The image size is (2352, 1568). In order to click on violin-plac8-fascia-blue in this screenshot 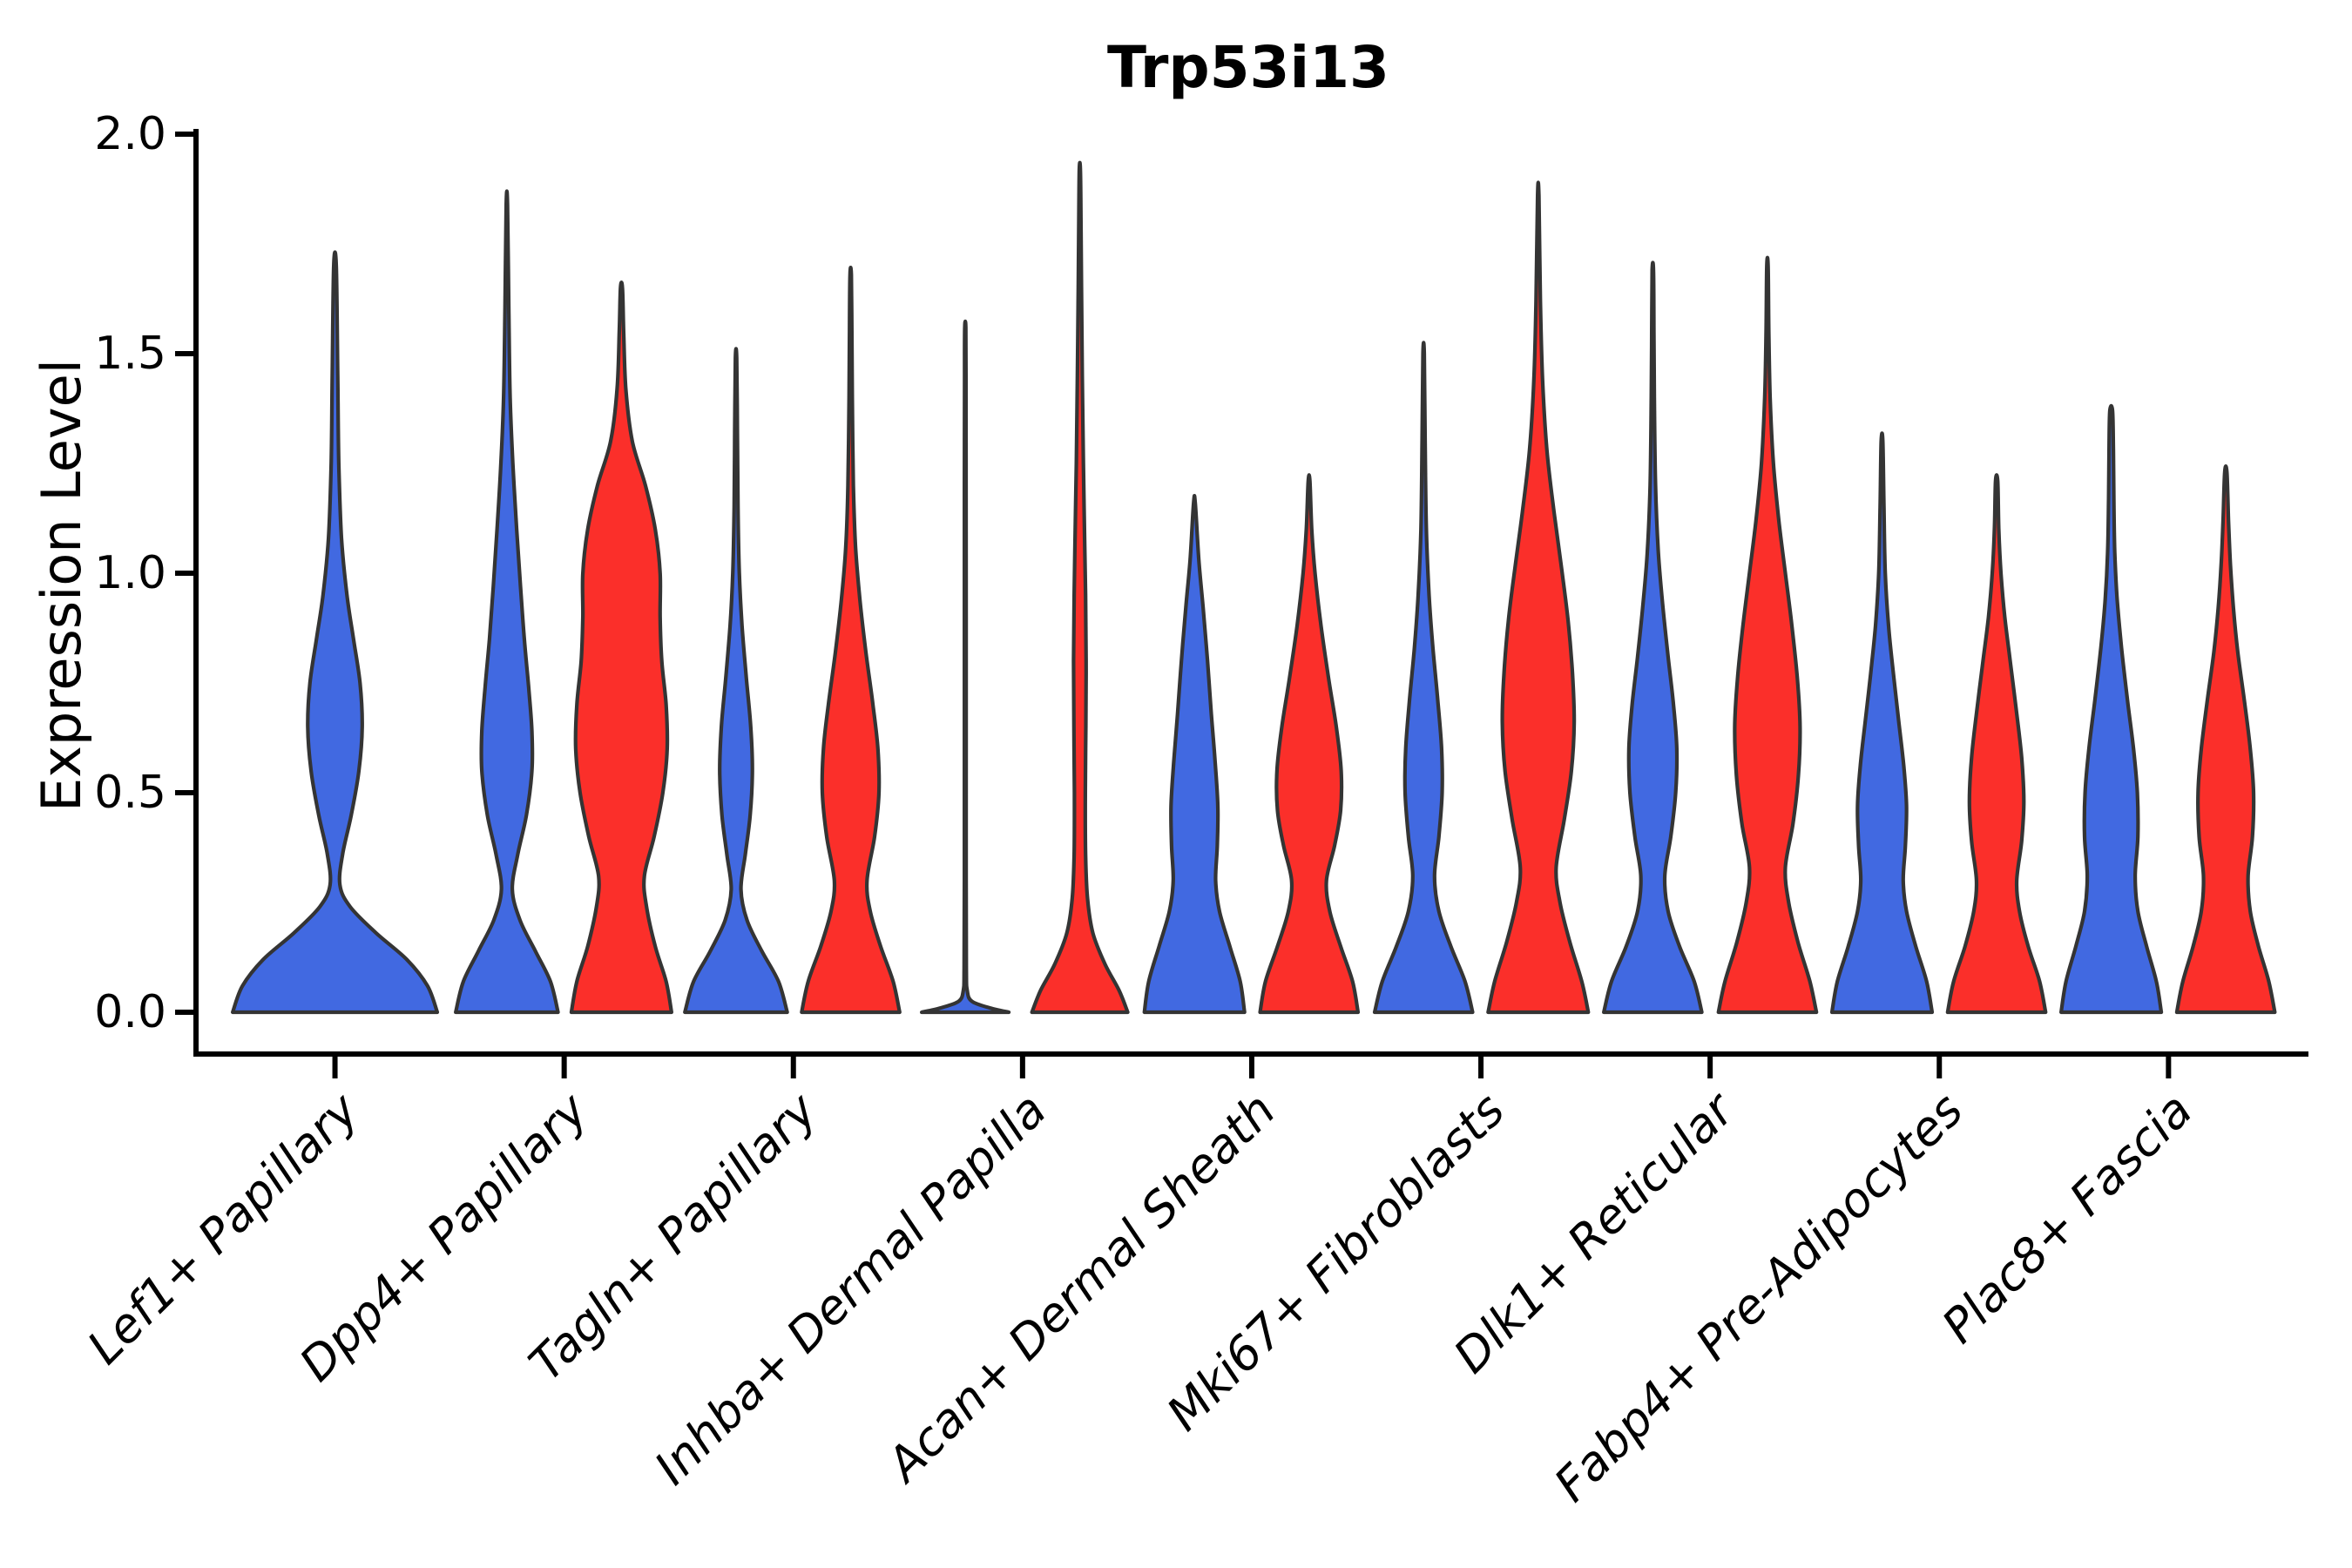, I will do `click(2112, 709)`.